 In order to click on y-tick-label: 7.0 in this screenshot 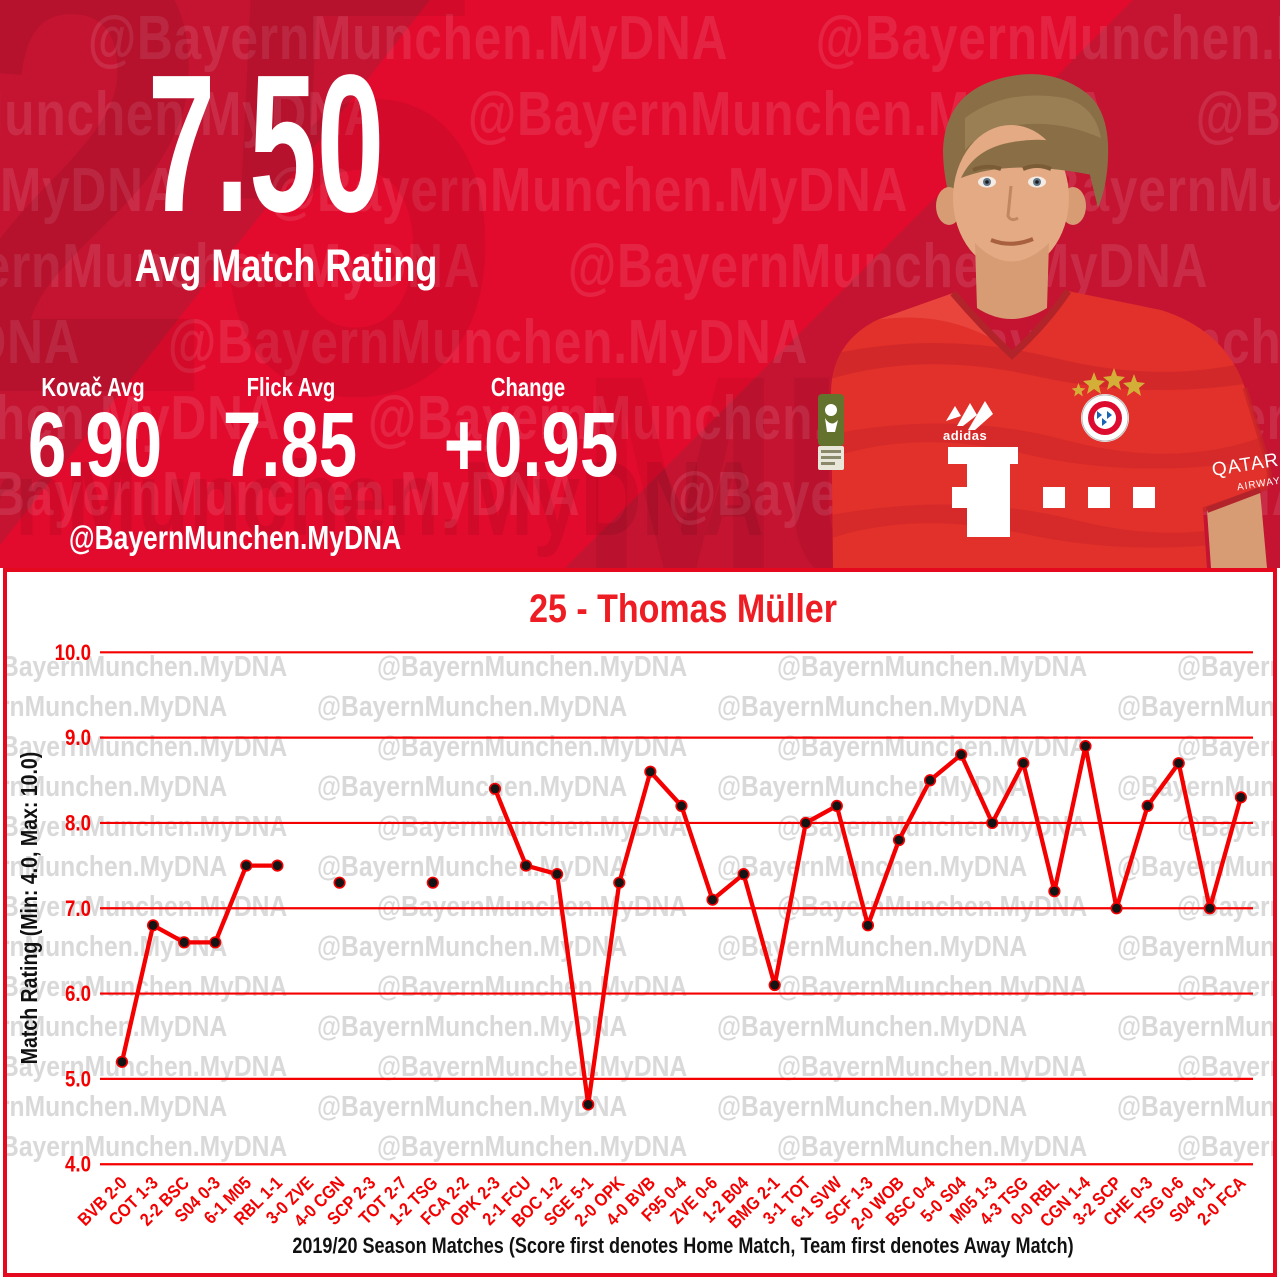, I will do `click(78, 909)`.